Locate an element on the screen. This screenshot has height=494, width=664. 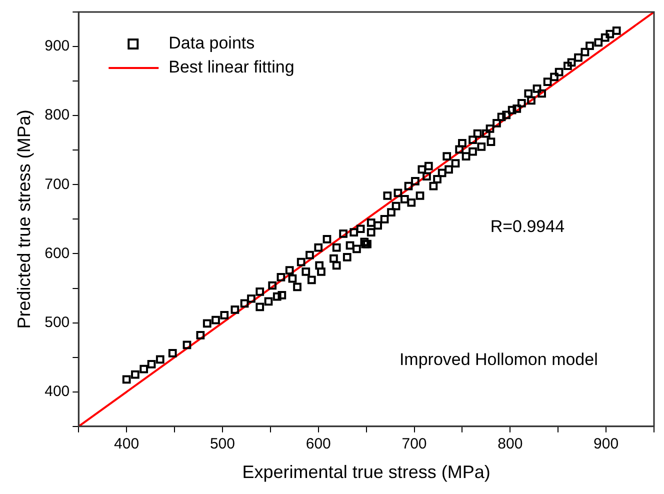
y-tick-label: 400 is located at coordinates (57, 391).